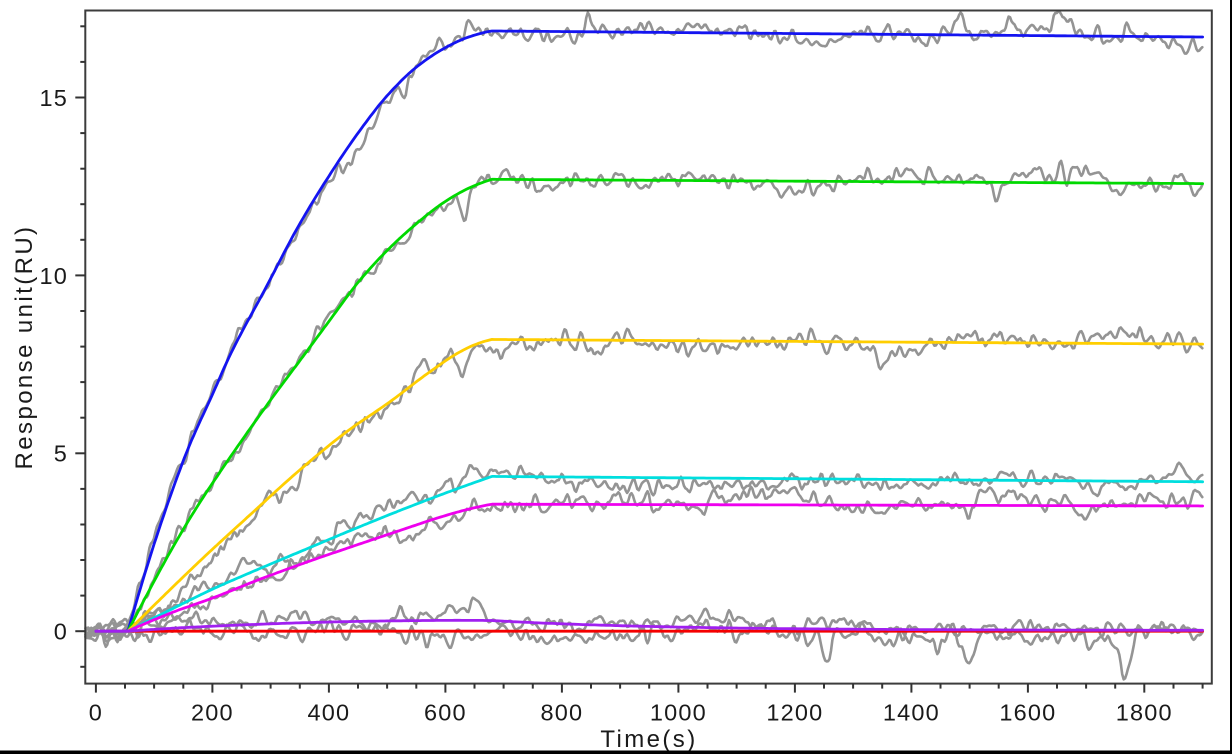  I want to click on svg-text: 400, so click(328, 713).